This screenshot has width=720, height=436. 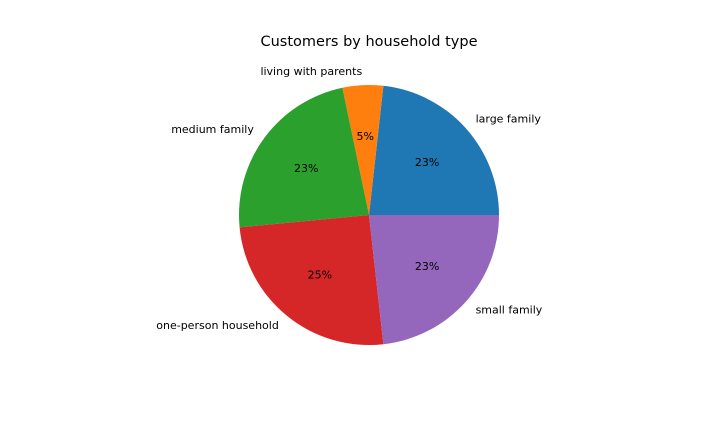 What do you see at coordinates (212, 129) in the screenshot?
I see `slice-label-medium-family: medium family` at bounding box center [212, 129].